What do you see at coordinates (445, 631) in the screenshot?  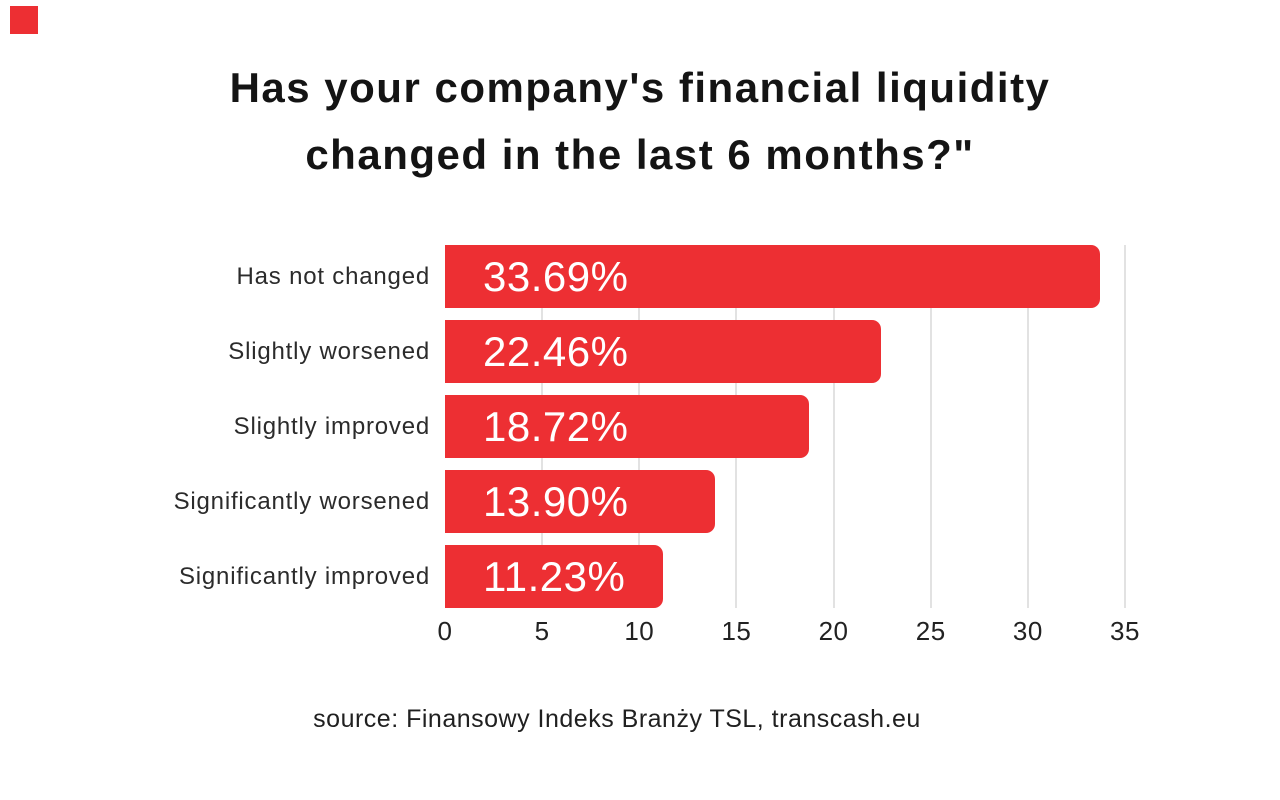 I see `x-tick-0: 0` at bounding box center [445, 631].